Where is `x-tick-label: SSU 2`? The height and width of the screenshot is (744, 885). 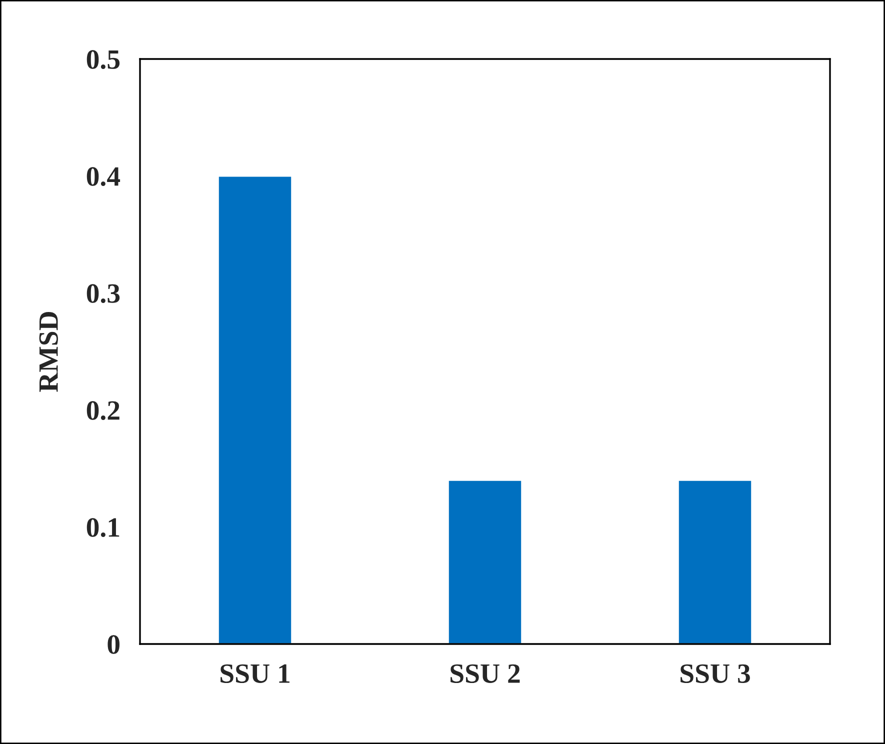
x-tick-label: SSU 2 is located at coordinates (485, 673).